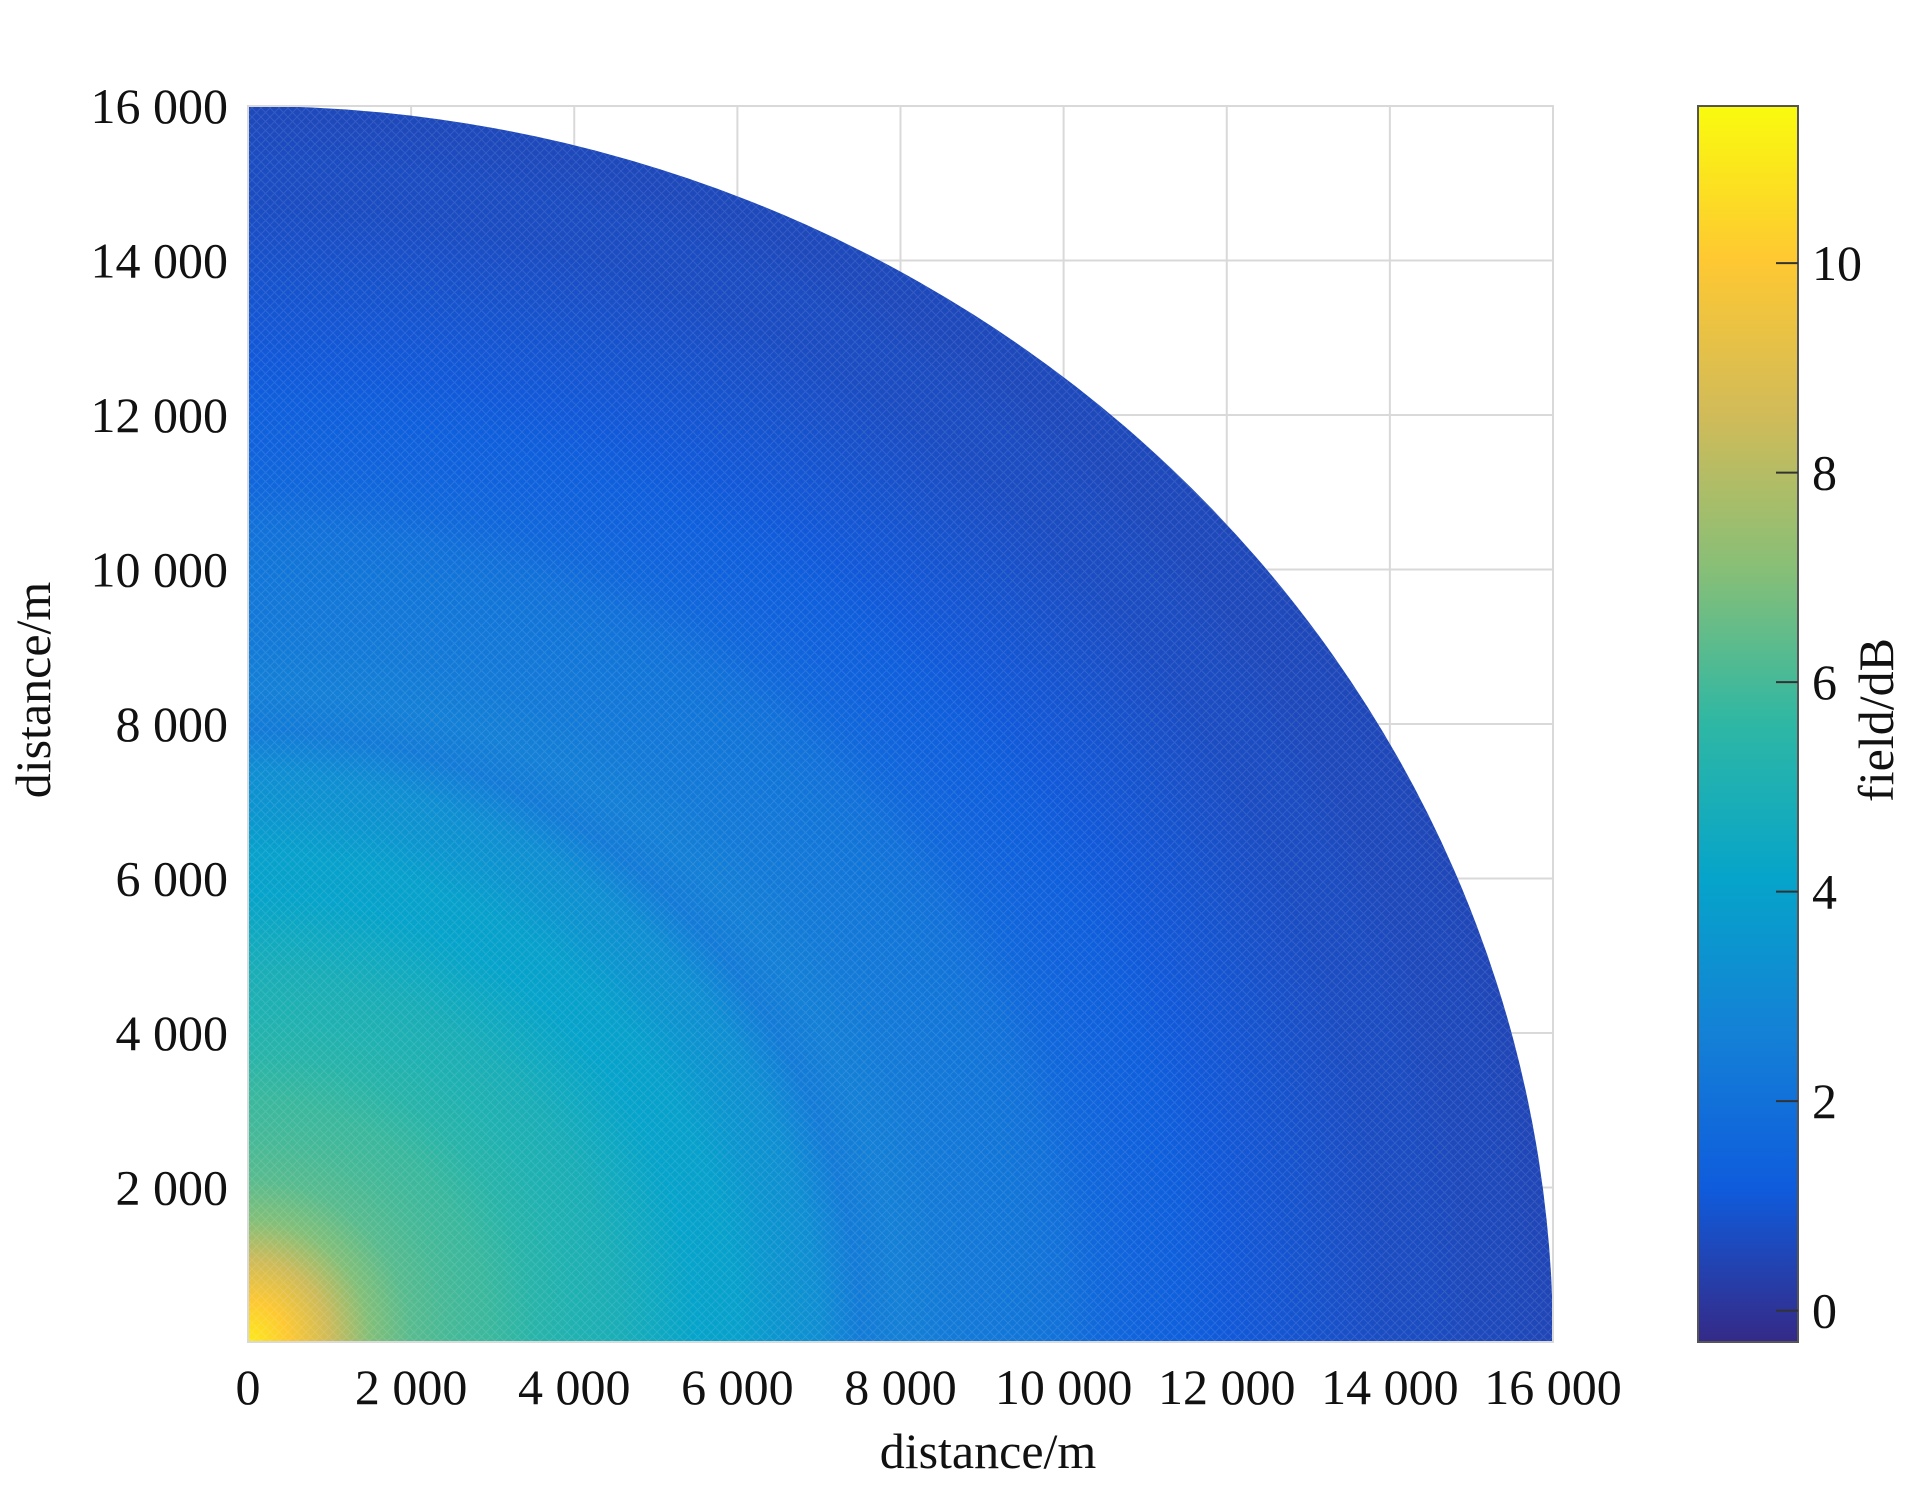 This screenshot has height=1495, width=1921. I want to click on y-tick-label-1: 4 000, so click(172, 1033).